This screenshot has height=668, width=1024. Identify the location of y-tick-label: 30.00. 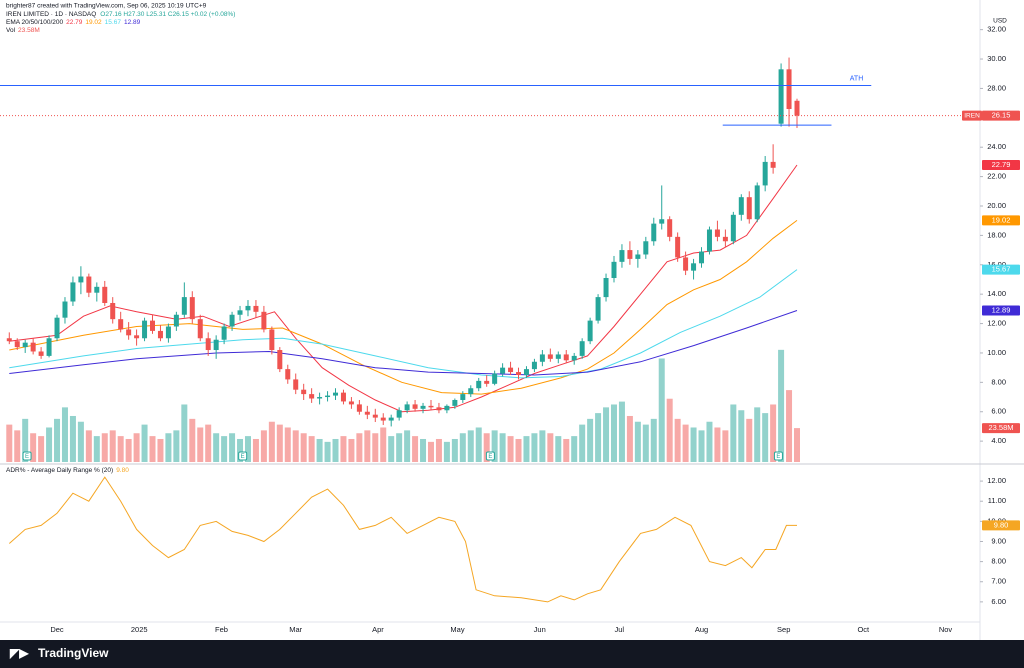
(996, 58).